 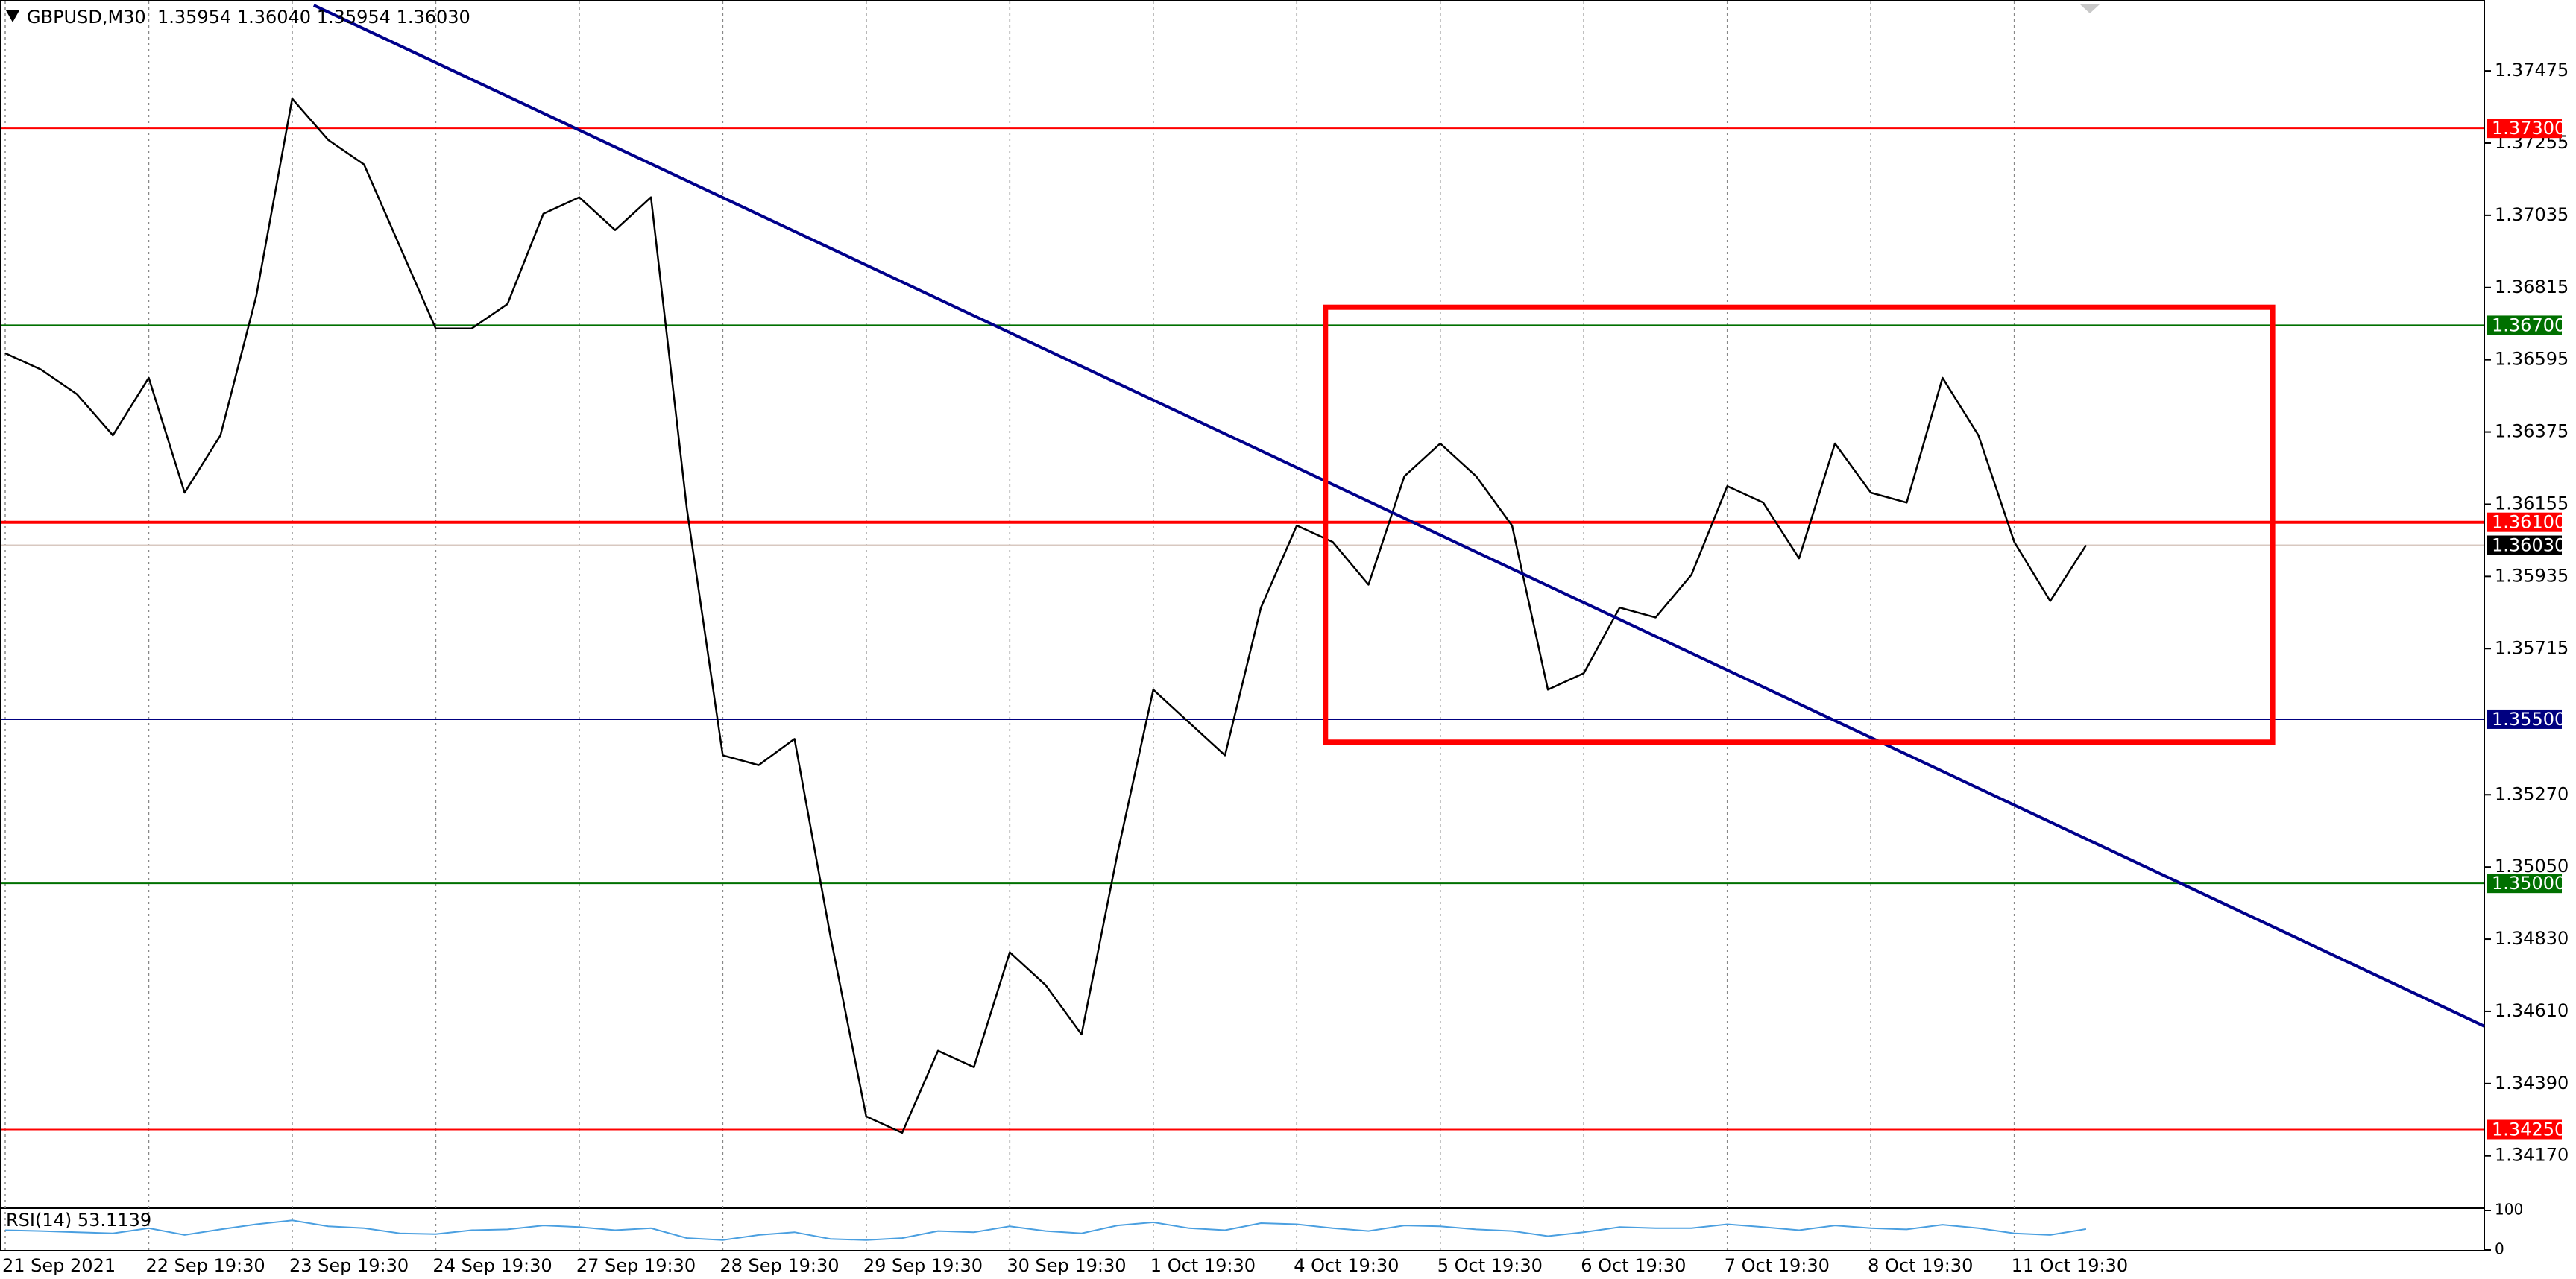 I want to click on y-tick-label: 1.35715, so click(x=2532, y=647).